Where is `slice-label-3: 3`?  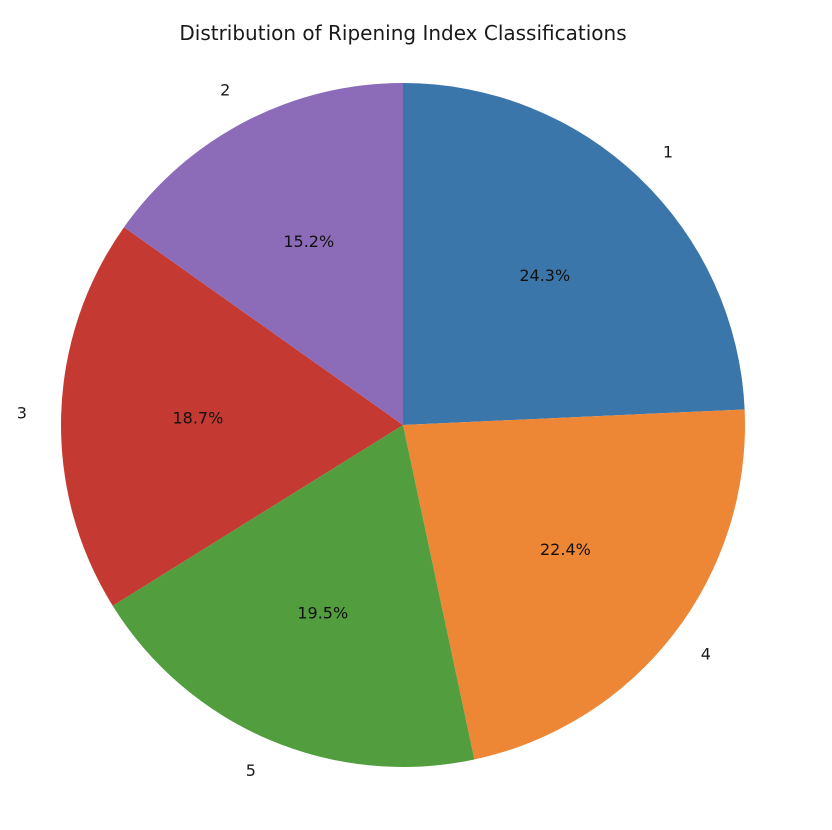
slice-label-3: 3 is located at coordinates (22, 412).